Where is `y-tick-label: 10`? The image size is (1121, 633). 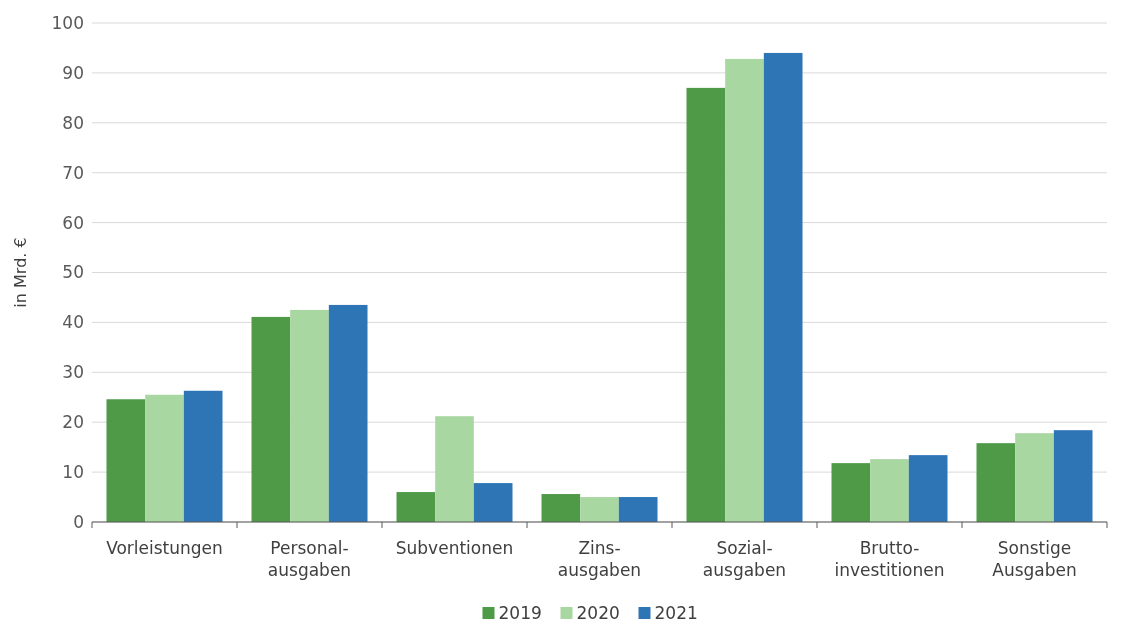 y-tick-label: 10 is located at coordinates (73, 472).